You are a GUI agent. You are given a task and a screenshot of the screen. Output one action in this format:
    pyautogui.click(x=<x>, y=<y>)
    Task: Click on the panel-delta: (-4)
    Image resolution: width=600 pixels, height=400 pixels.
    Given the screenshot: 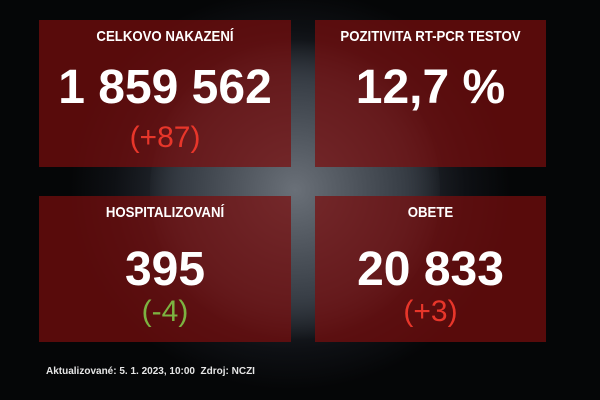 What is the action you would take?
    pyautogui.click(x=165, y=311)
    